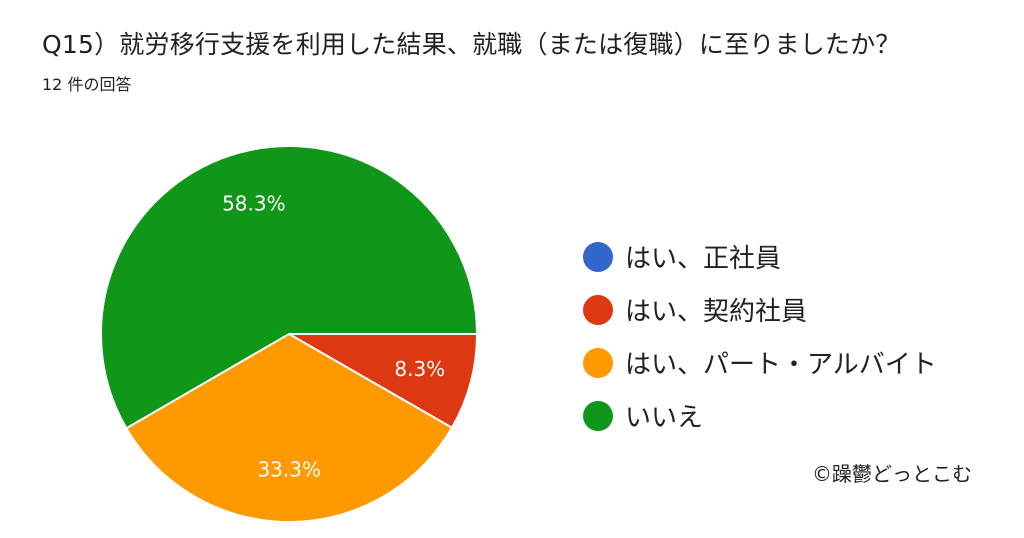 This screenshot has height=538, width=1024. I want to click on response-count: 12 件の回答, so click(87, 84).